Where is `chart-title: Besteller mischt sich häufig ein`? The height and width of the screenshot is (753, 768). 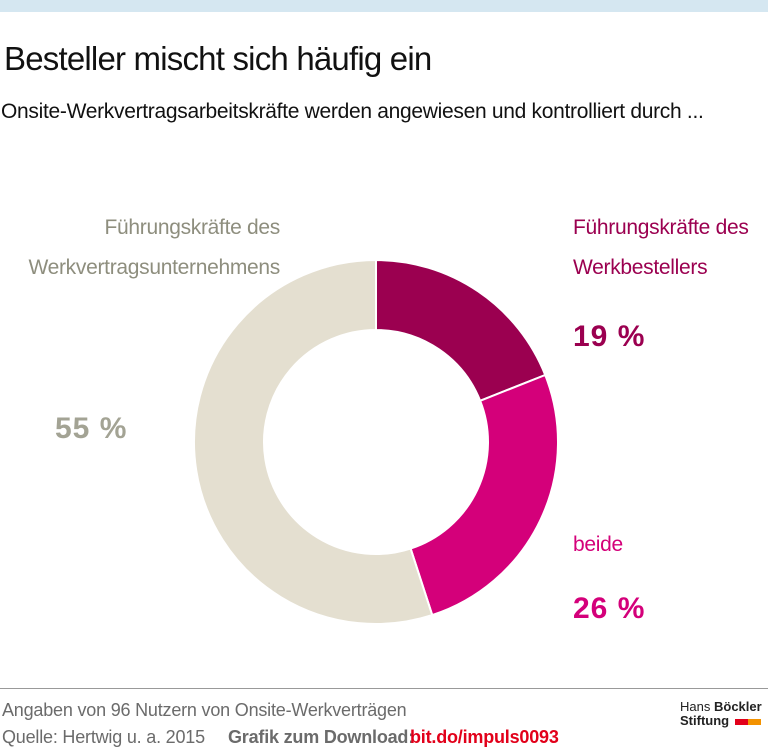 chart-title: Besteller mischt sich häufig ein is located at coordinates (218, 58).